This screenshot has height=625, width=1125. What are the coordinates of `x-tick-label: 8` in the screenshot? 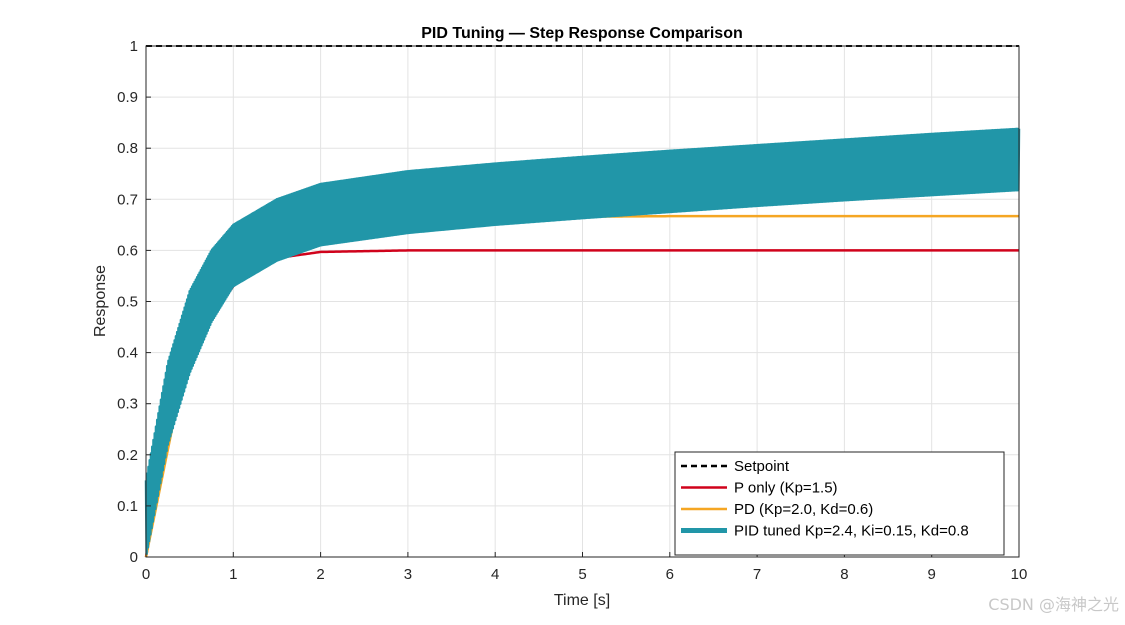 It's located at (844, 574).